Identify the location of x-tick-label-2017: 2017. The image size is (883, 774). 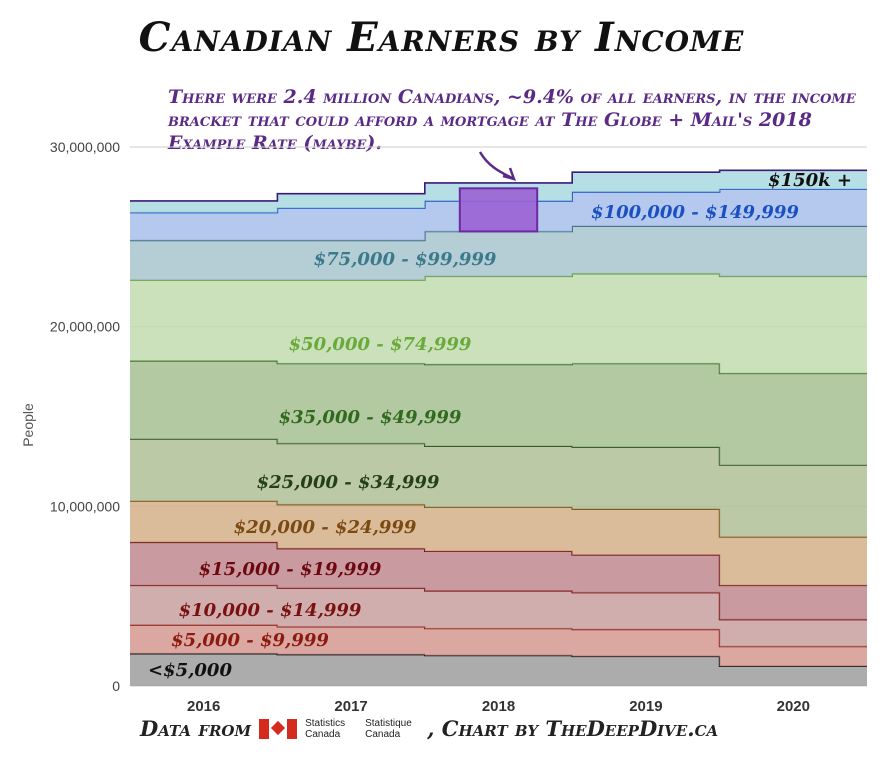
(350, 706).